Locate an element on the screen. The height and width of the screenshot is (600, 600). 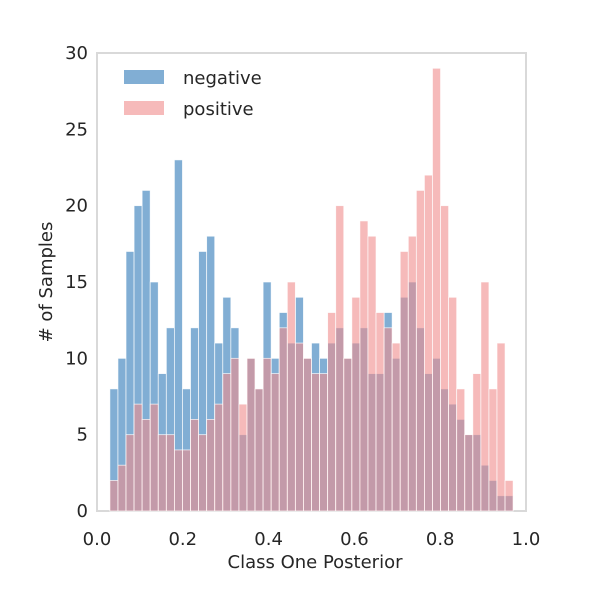
legend-label-positive: positive is located at coordinates (218, 109).